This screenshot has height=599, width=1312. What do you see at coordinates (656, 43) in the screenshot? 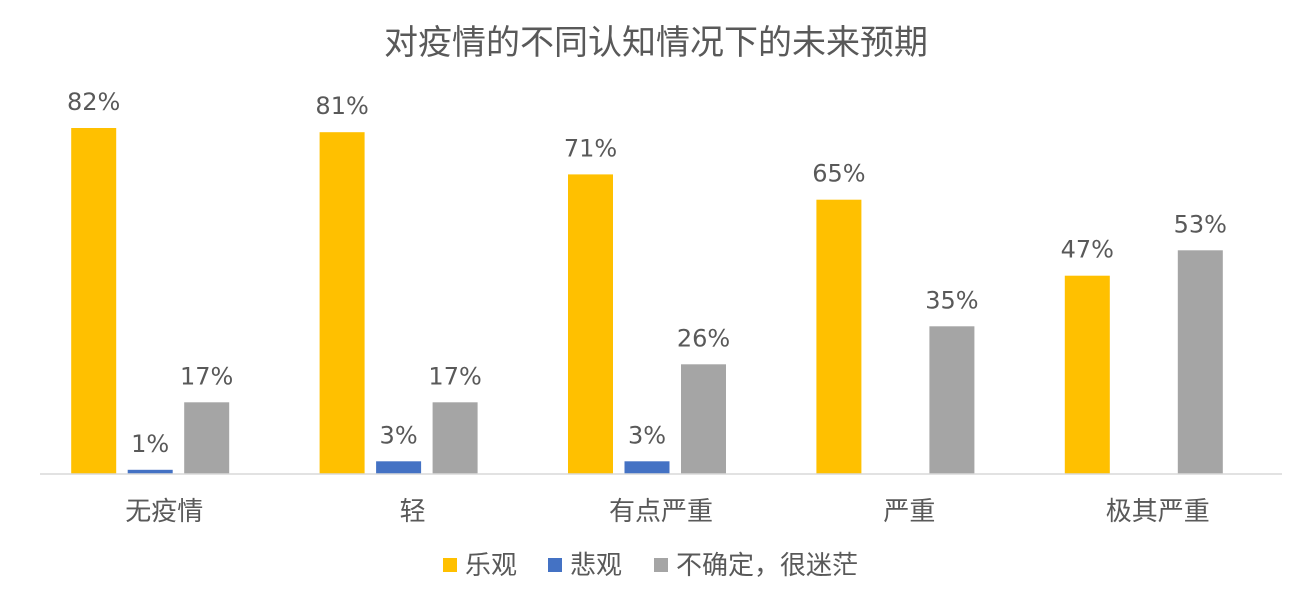
I see `chart-title: 对疫情的不同认知情况下的未来预期` at bounding box center [656, 43].